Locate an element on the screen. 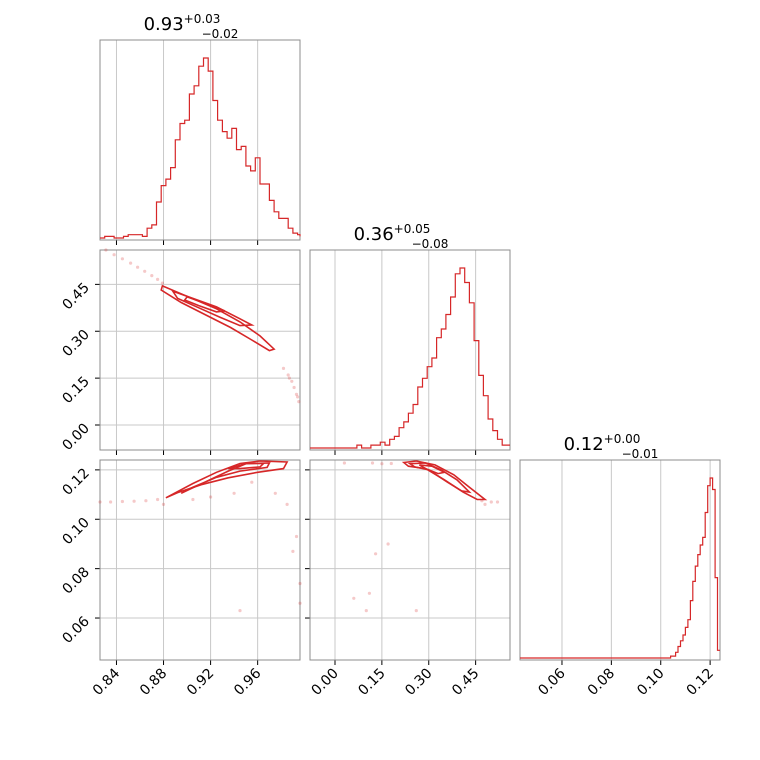  x-tick-label: 0.08 is located at coordinates (601, 682).